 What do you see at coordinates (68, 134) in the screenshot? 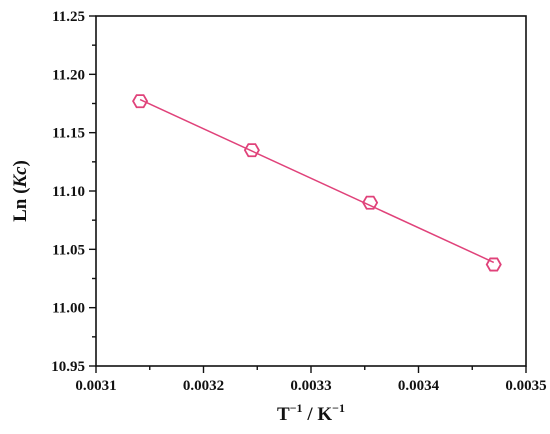
I see `y-tick-label: 11.15` at bounding box center [68, 134].